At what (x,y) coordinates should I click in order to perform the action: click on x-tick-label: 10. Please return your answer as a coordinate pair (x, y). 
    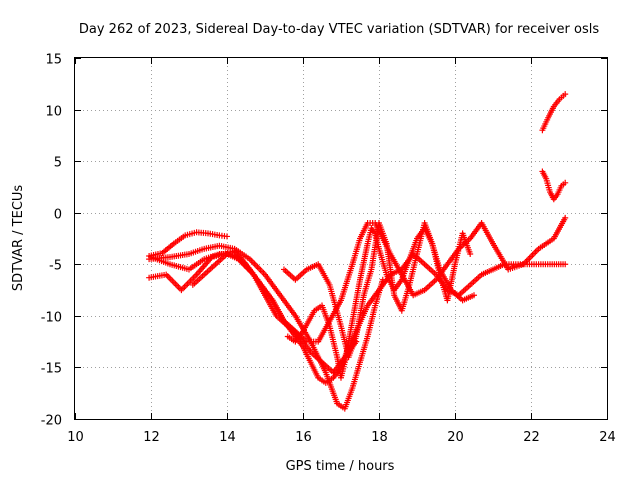
    Looking at the image, I should click on (75, 437).